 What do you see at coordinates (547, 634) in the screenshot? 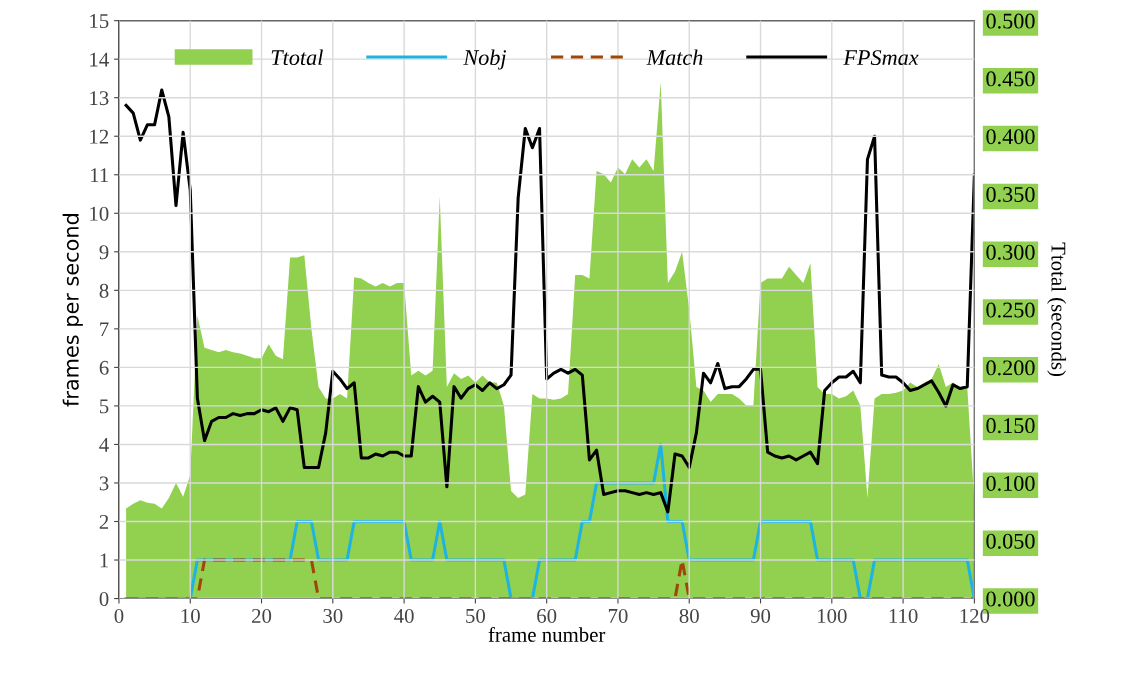
I see `x-axis-title: frame number` at bounding box center [547, 634].